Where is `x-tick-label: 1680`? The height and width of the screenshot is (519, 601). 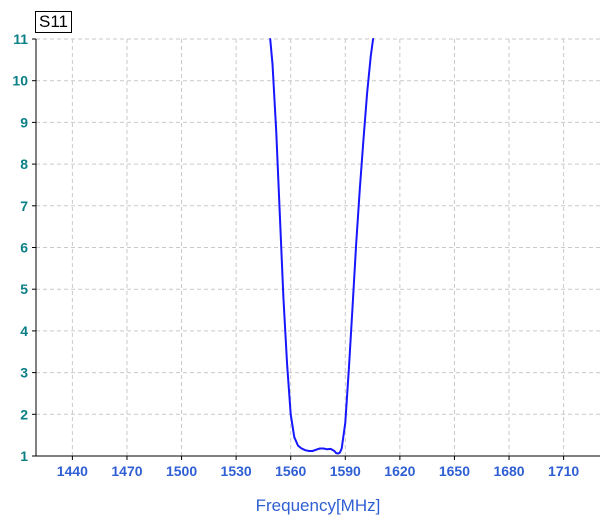 x-tick-label: 1680 is located at coordinates (508, 471).